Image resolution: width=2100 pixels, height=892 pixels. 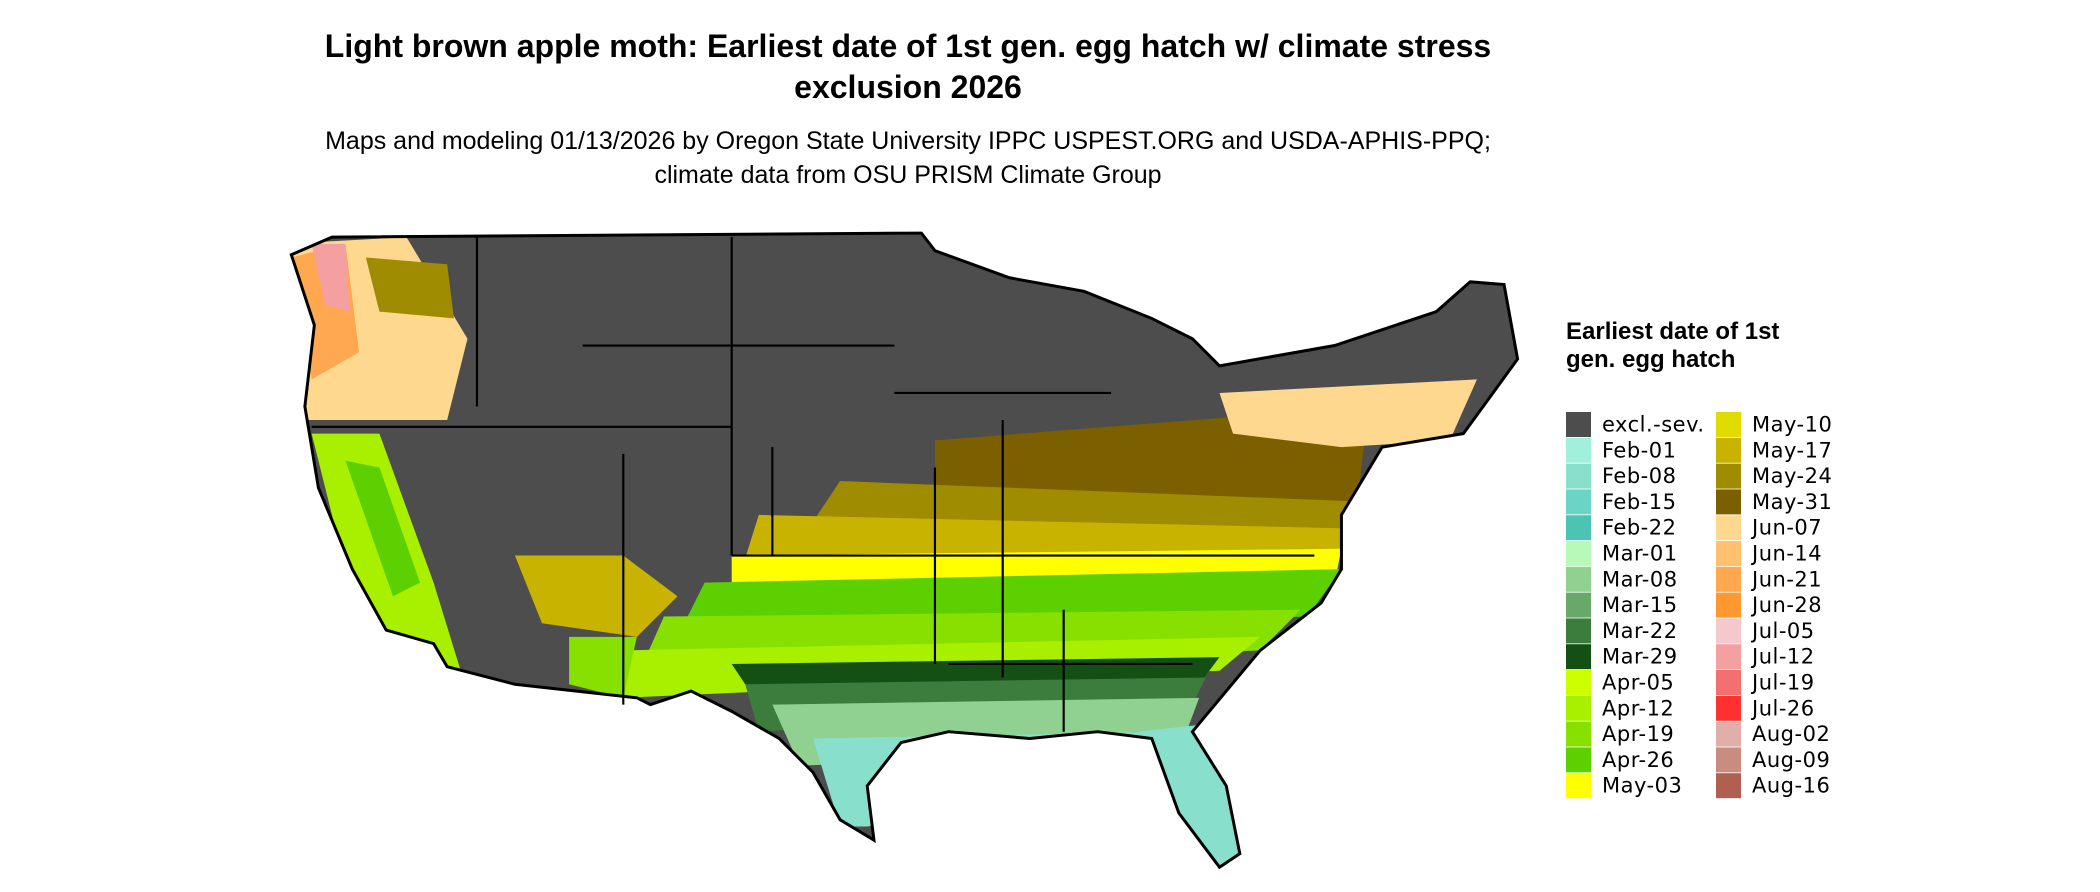 What do you see at coordinates (1638, 683) in the screenshot?
I see `legend-label: Apr-05` at bounding box center [1638, 683].